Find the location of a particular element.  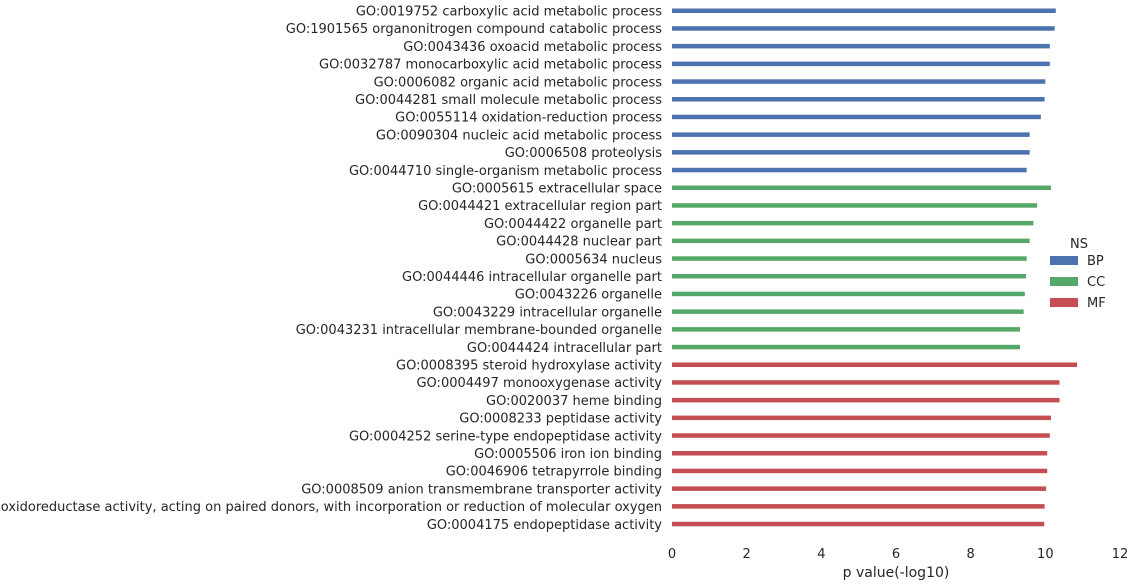

x-tick-label: 2 is located at coordinates (747, 554).